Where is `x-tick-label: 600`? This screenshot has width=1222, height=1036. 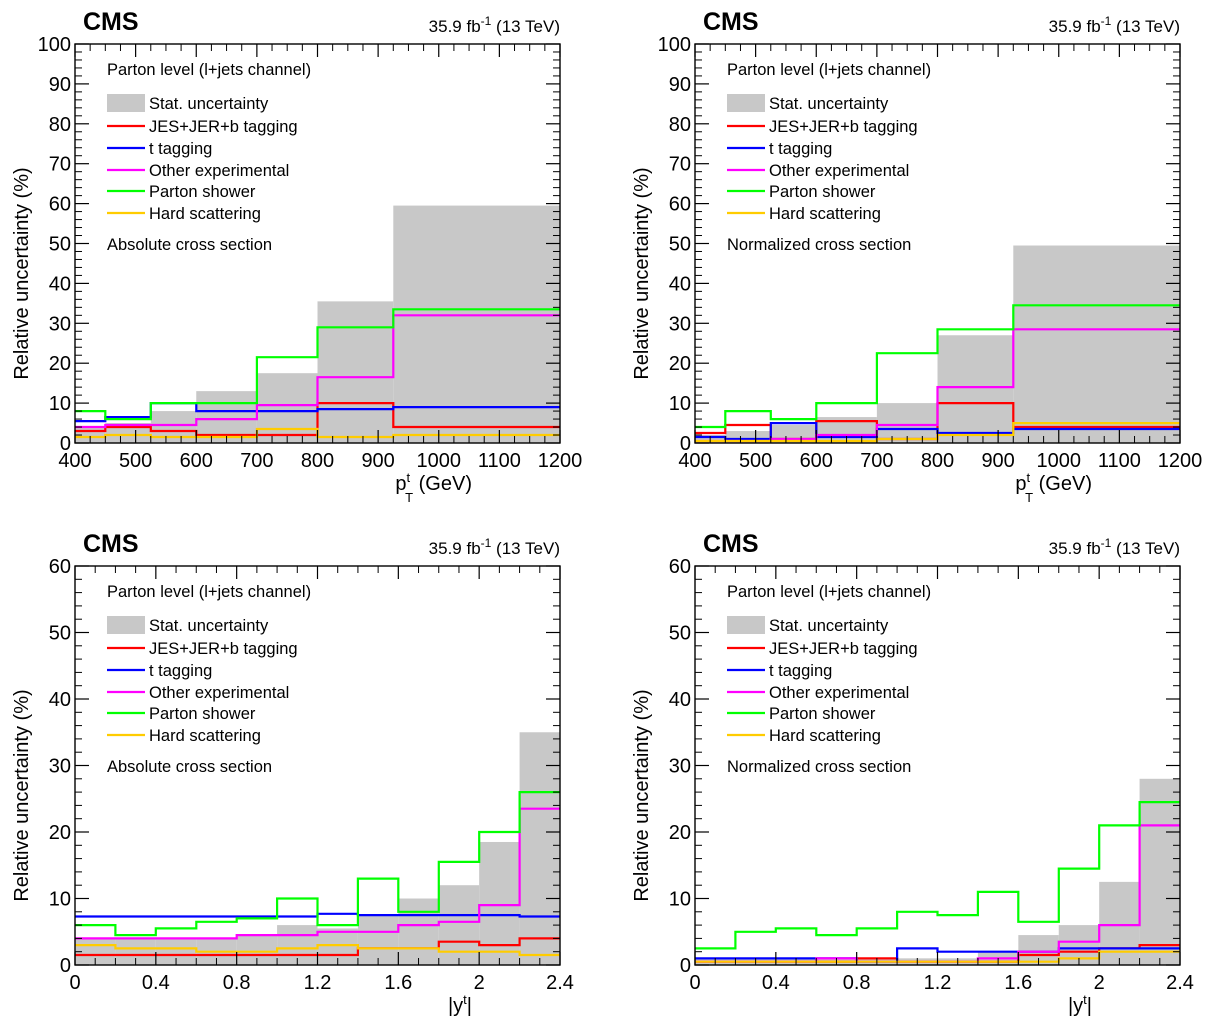 x-tick-label: 600 is located at coordinates (816, 461).